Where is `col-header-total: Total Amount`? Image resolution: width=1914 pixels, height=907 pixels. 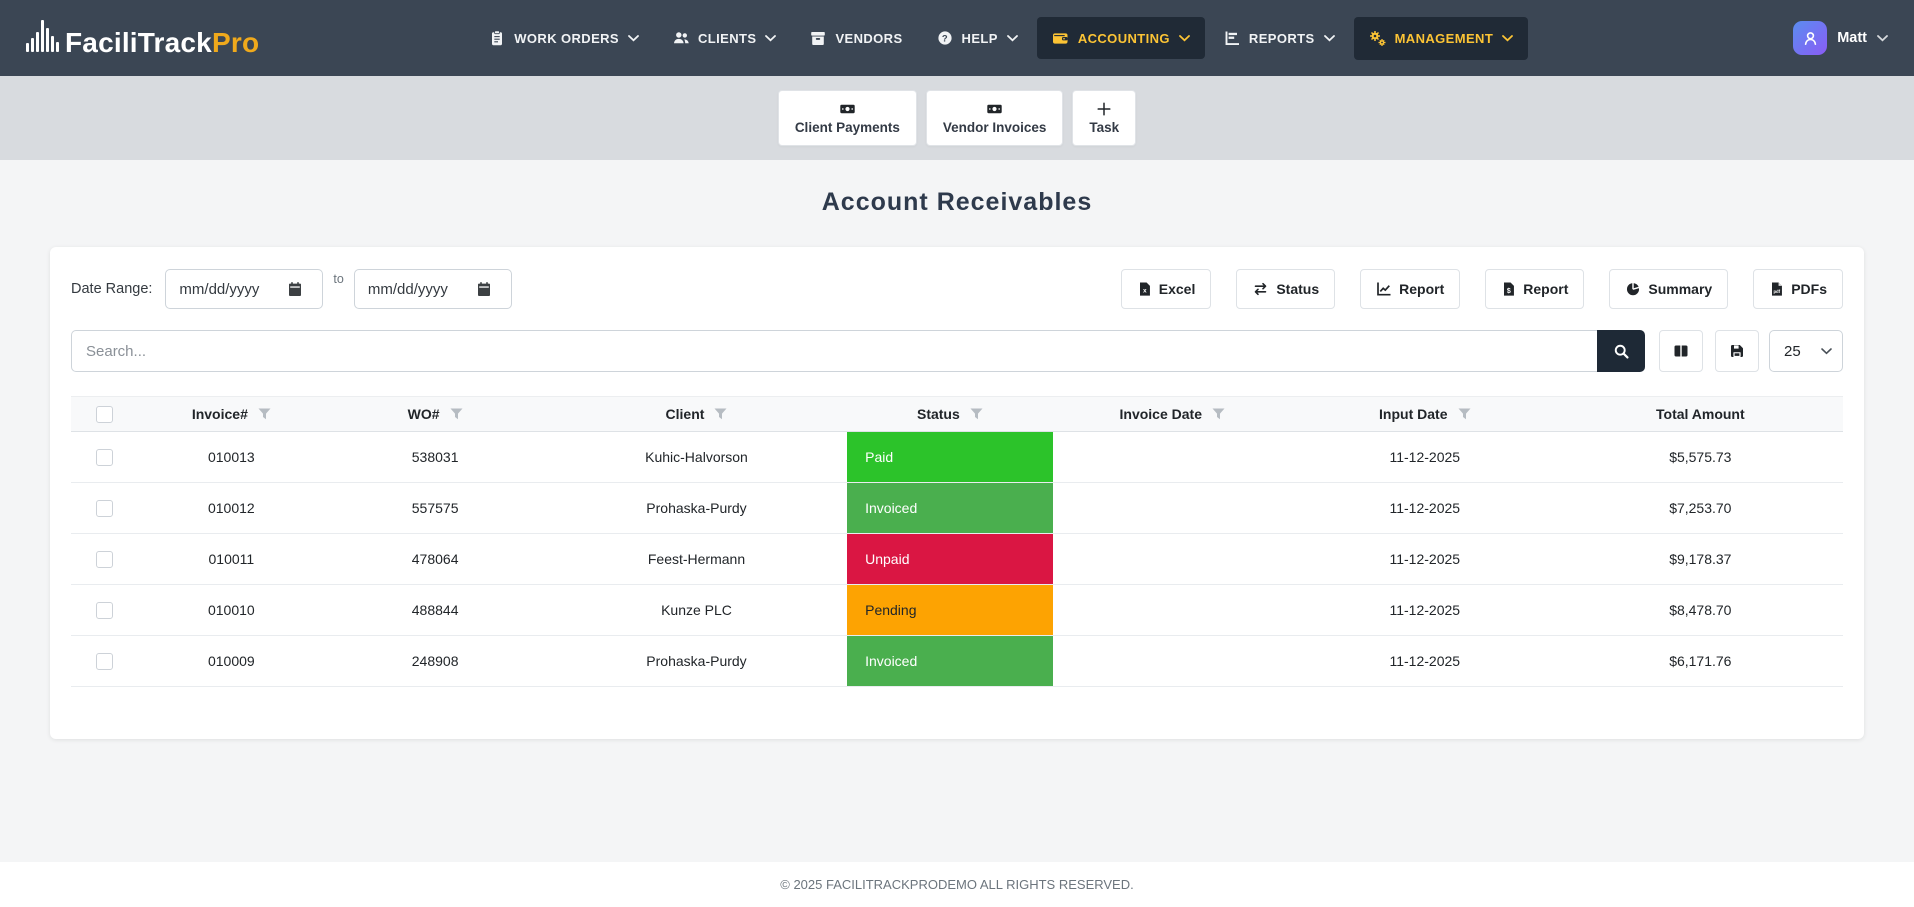 col-header-total: Total Amount is located at coordinates (1700, 414).